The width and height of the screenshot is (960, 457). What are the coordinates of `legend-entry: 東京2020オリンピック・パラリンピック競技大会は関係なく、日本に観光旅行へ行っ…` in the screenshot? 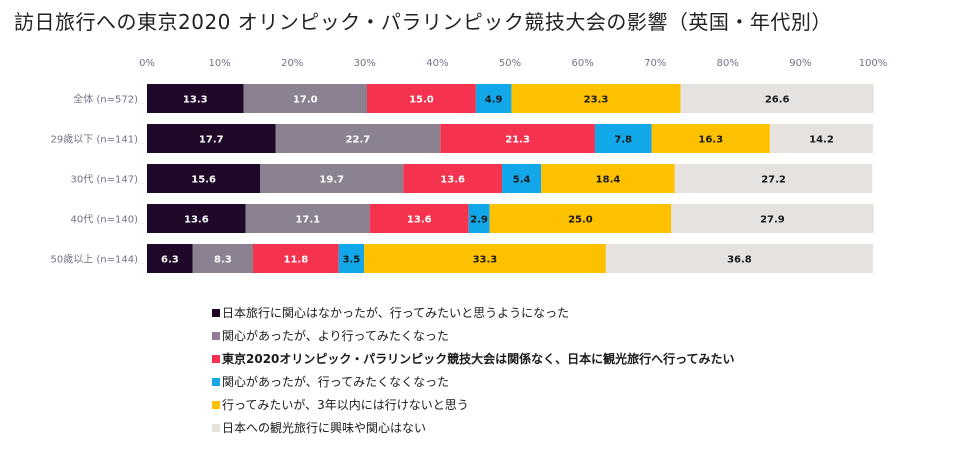 It's located at (478, 358).